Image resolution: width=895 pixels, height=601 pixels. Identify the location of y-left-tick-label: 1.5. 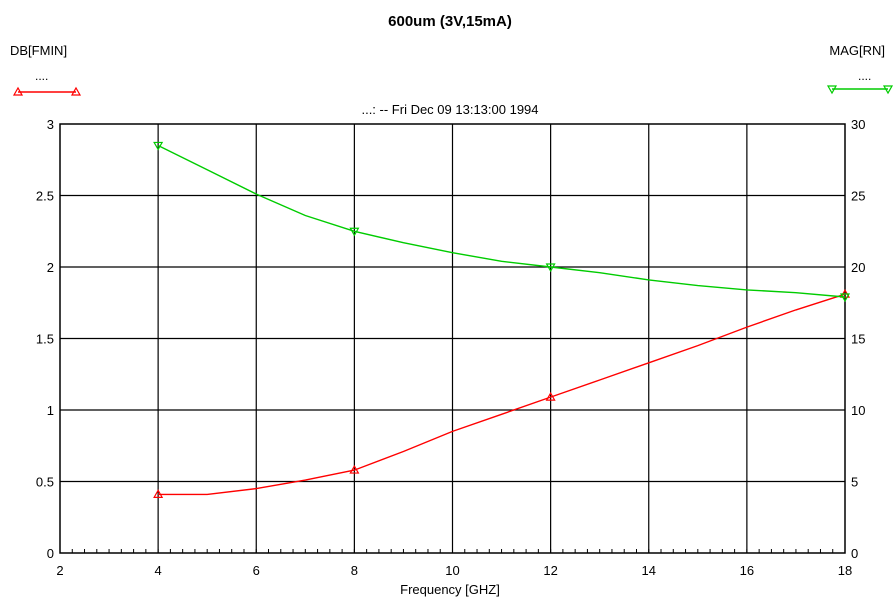
(45, 339).